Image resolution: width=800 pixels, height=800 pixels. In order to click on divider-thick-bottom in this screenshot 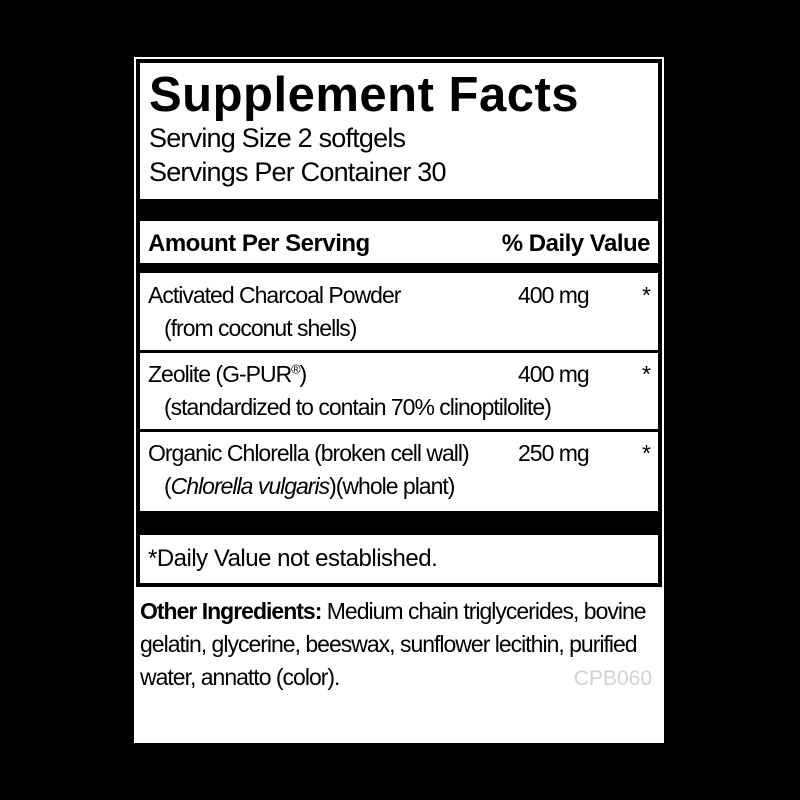, I will do `click(399, 523)`.